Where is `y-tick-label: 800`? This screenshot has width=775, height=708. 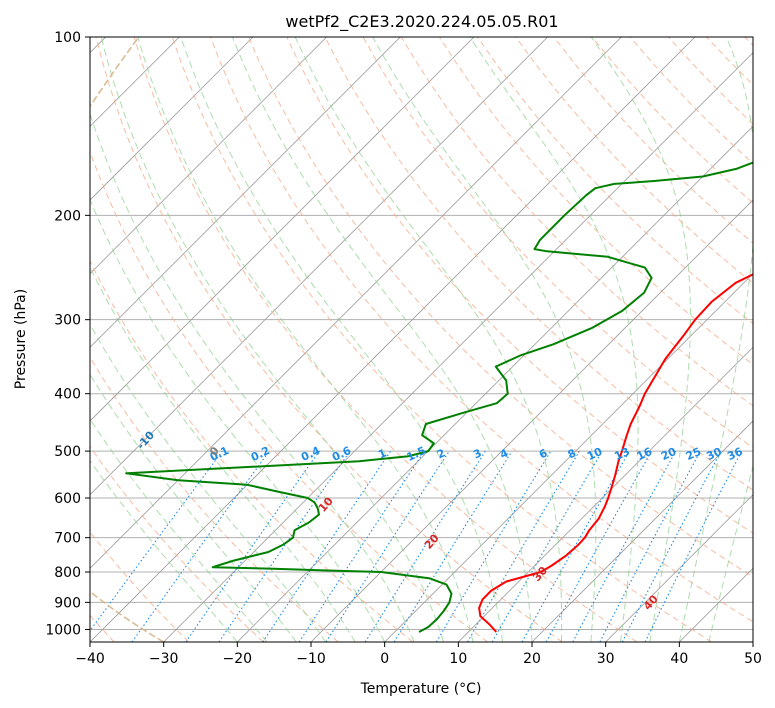
y-tick-label: 800 is located at coordinates (67, 573).